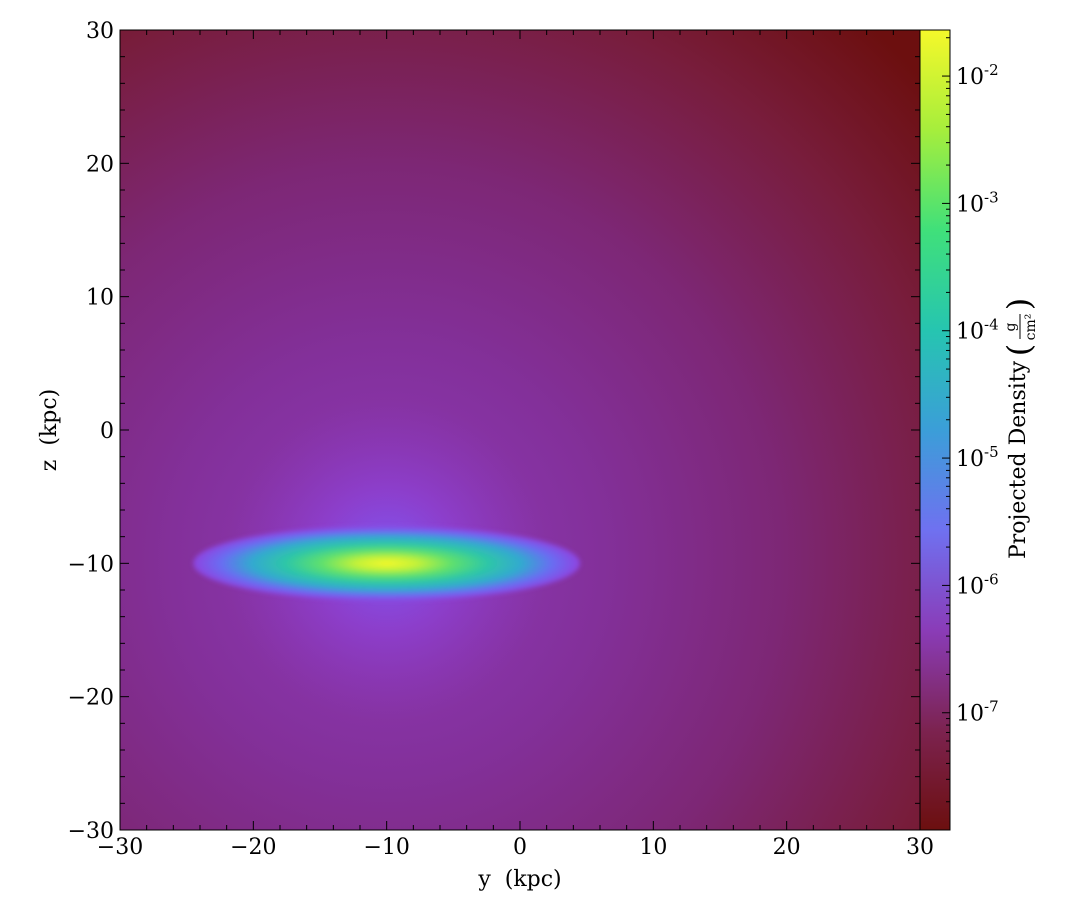 The image size is (1085, 920). What do you see at coordinates (977, 330) in the screenshot?
I see `colorbar-tick-label: 10⁻⁴` at bounding box center [977, 330].